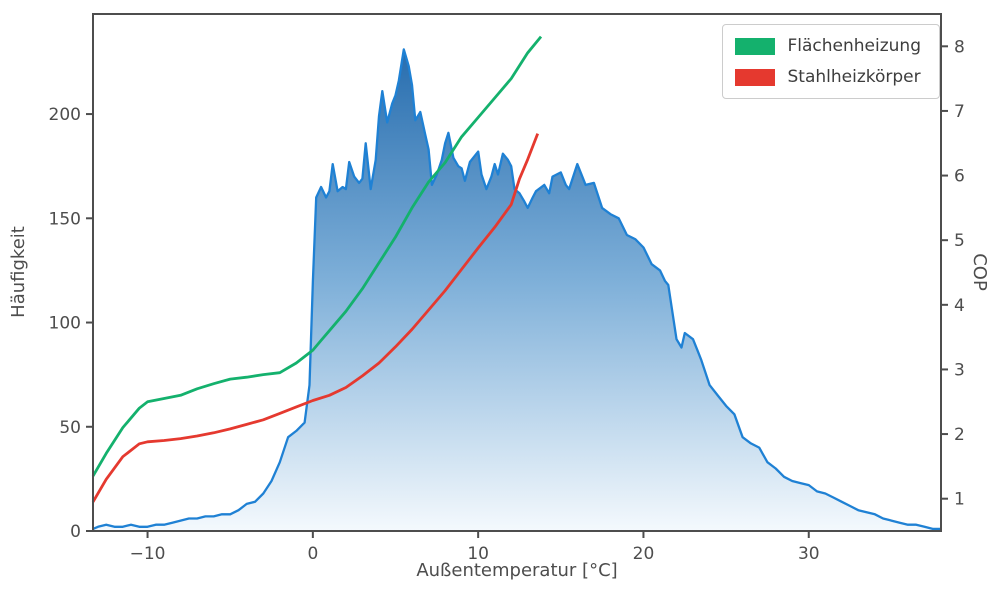  Describe the element at coordinates (70, 428) in the screenshot. I see `svg-text: 50` at that location.